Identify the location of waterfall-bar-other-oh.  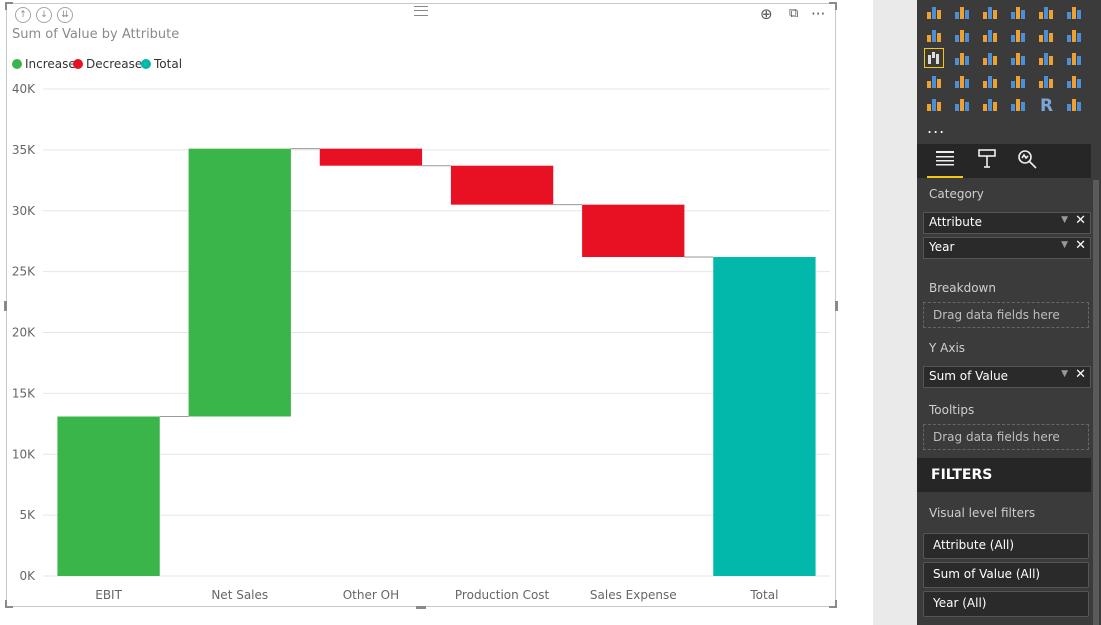
(371, 157).